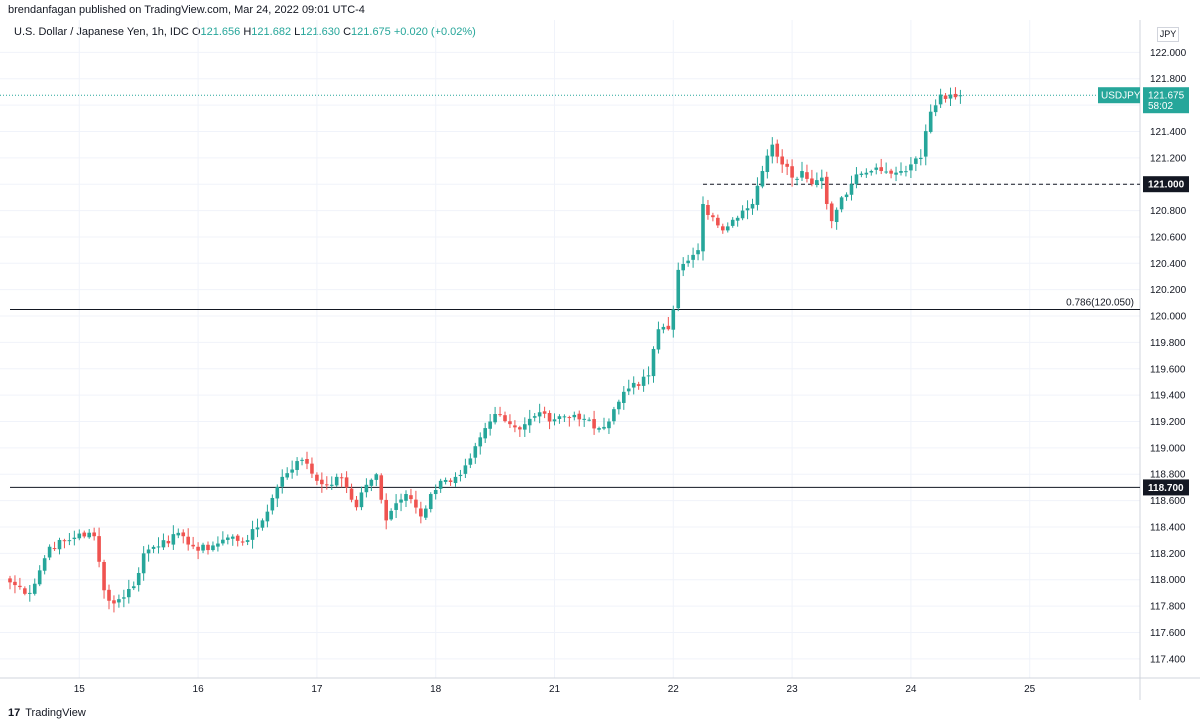  Describe the element at coordinates (1030, 689) in the screenshot. I see `x-tick-label: 25` at that location.